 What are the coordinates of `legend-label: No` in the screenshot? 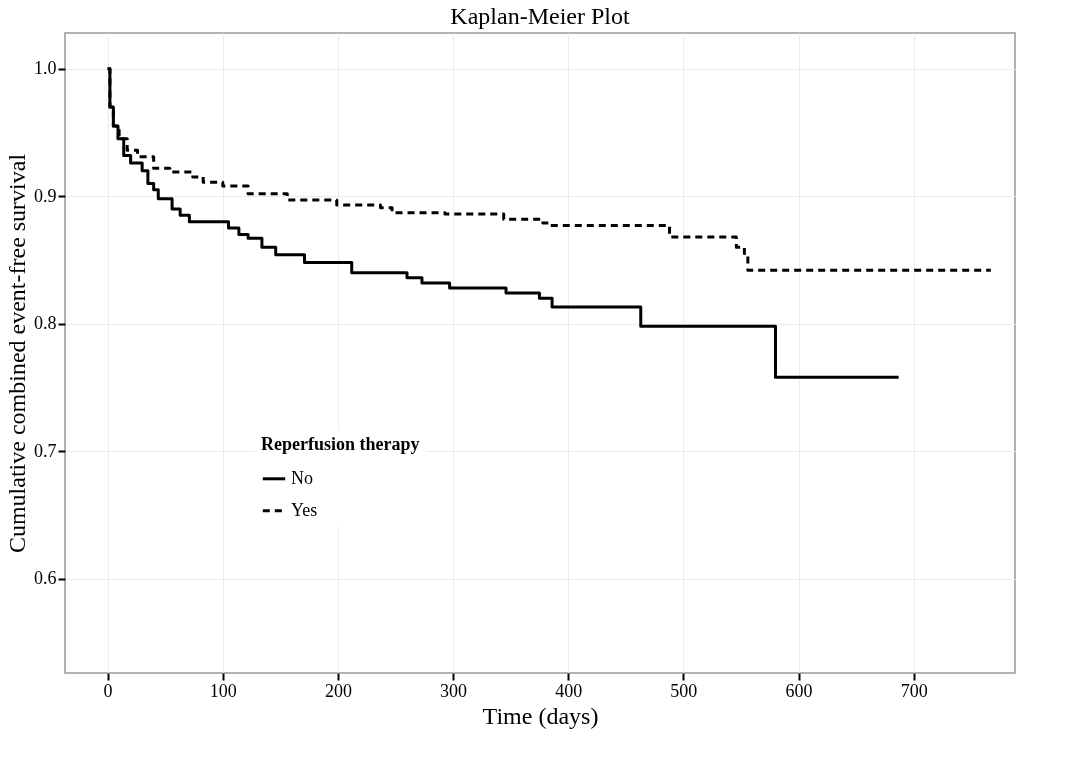 It's located at (302, 477).